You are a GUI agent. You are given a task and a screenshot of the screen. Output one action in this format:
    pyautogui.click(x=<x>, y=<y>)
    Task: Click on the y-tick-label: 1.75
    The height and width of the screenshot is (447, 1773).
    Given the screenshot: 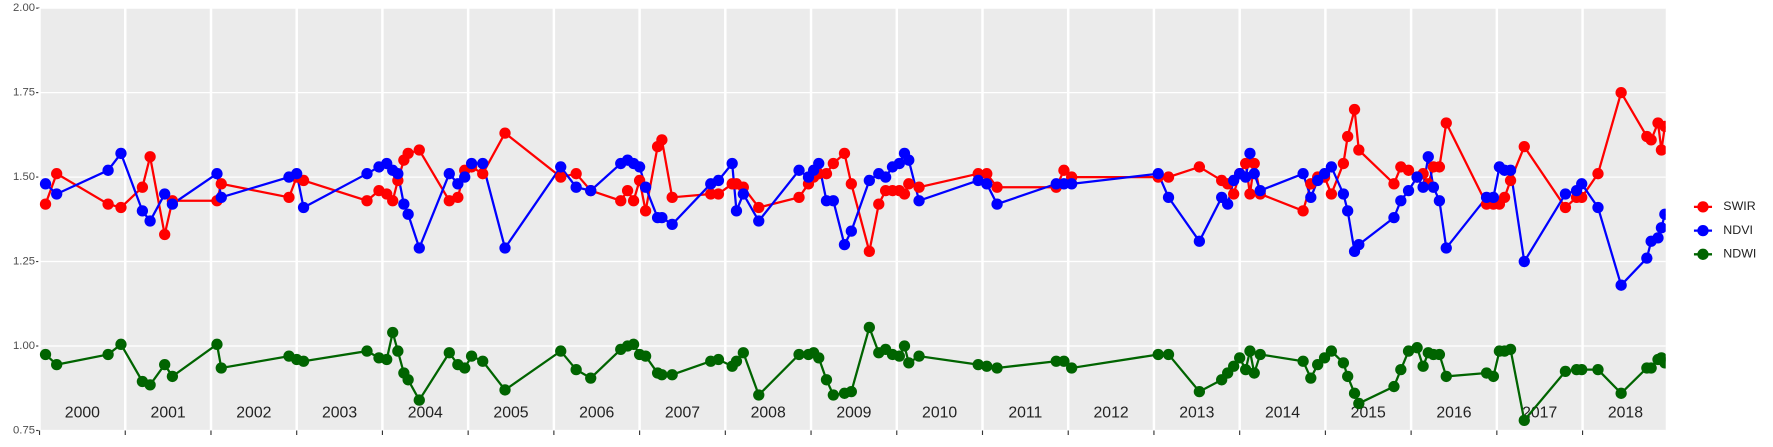 What is the action you would take?
    pyautogui.click(x=24, y=93)
    